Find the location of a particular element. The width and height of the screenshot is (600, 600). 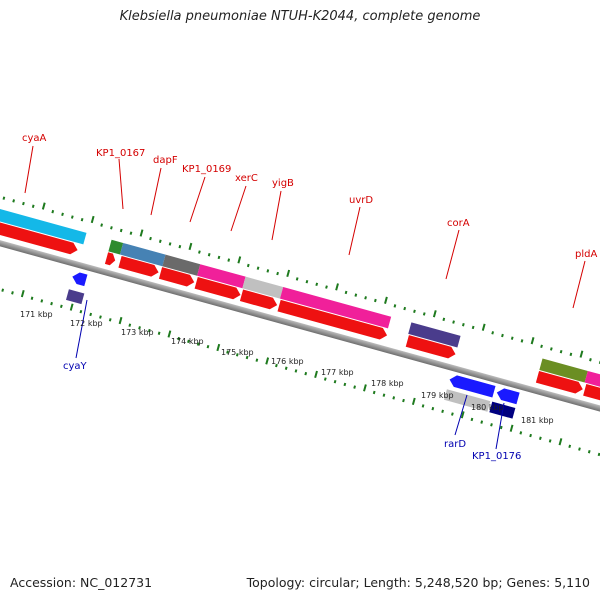

kbp-label: 177 kbp is located at coordinates (337, 372).